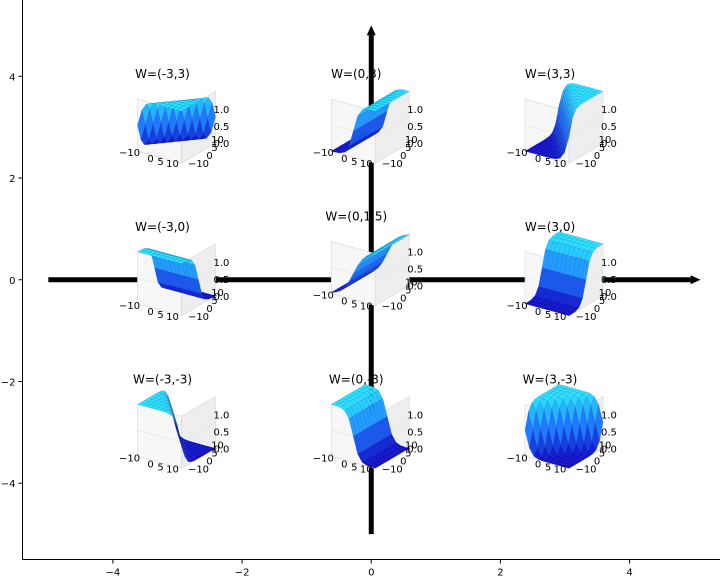 This screenshot has height=576, width=720. Describe the element at coordinates (500, 572) in the screenshot. I see `x-tick-label: 2` at that location.